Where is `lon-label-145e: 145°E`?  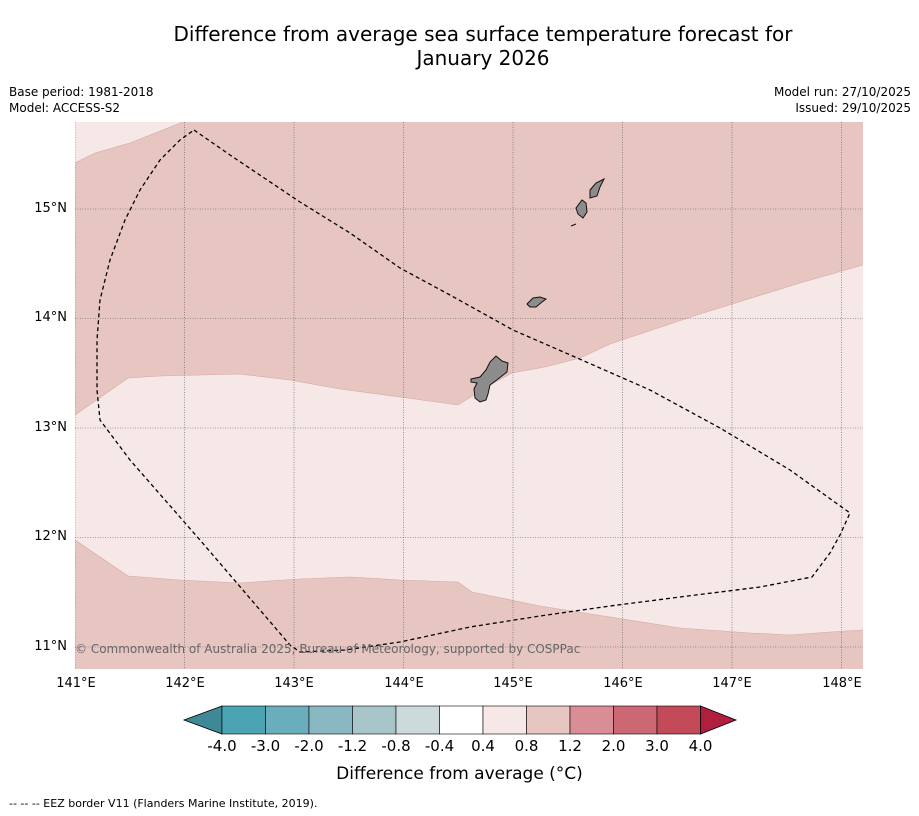
lon-label-145e: 145°E is located at coordinates (513, 683).